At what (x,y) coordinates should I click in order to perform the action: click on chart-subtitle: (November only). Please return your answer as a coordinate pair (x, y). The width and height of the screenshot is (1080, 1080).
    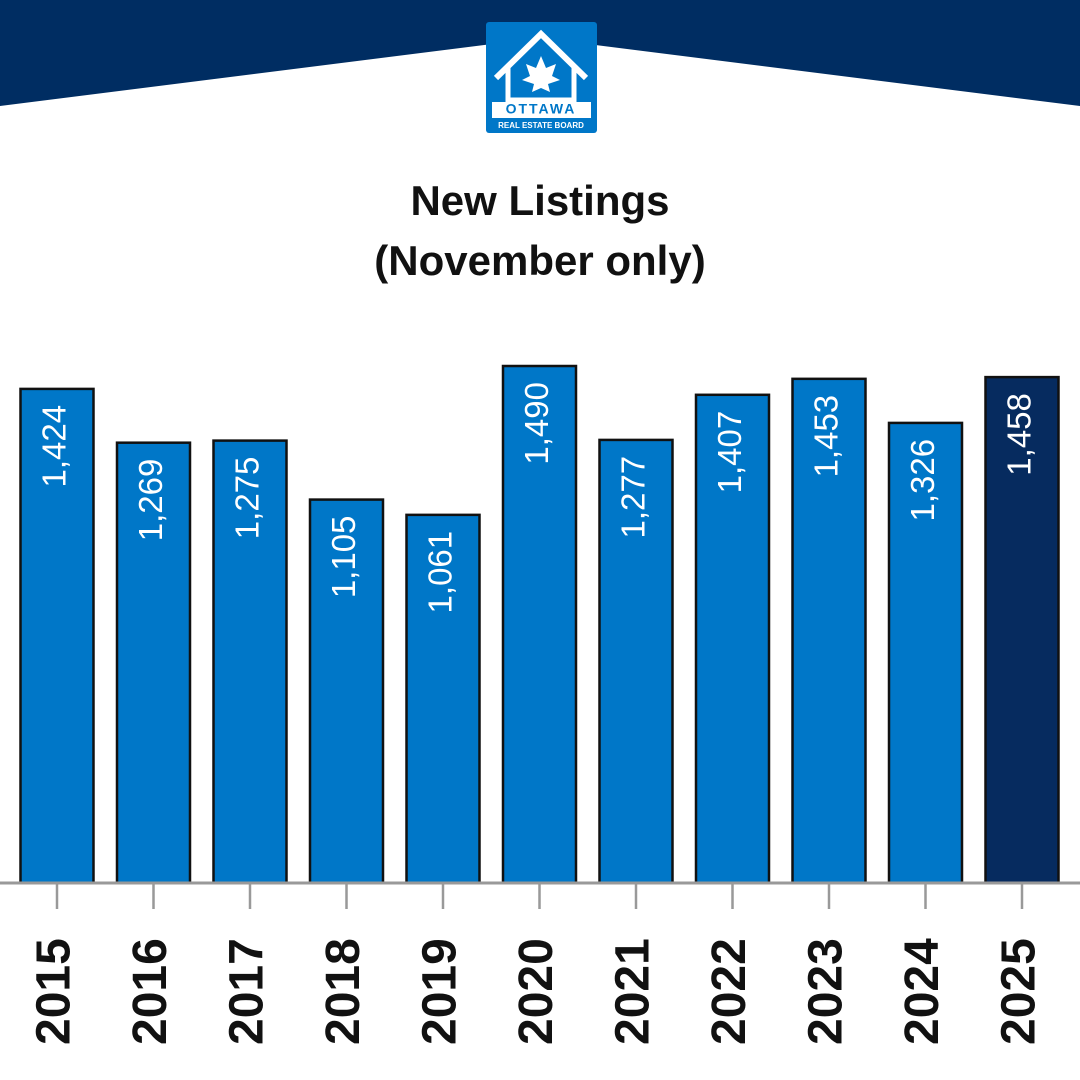
    Looking at the image, I should click on (539, 260).